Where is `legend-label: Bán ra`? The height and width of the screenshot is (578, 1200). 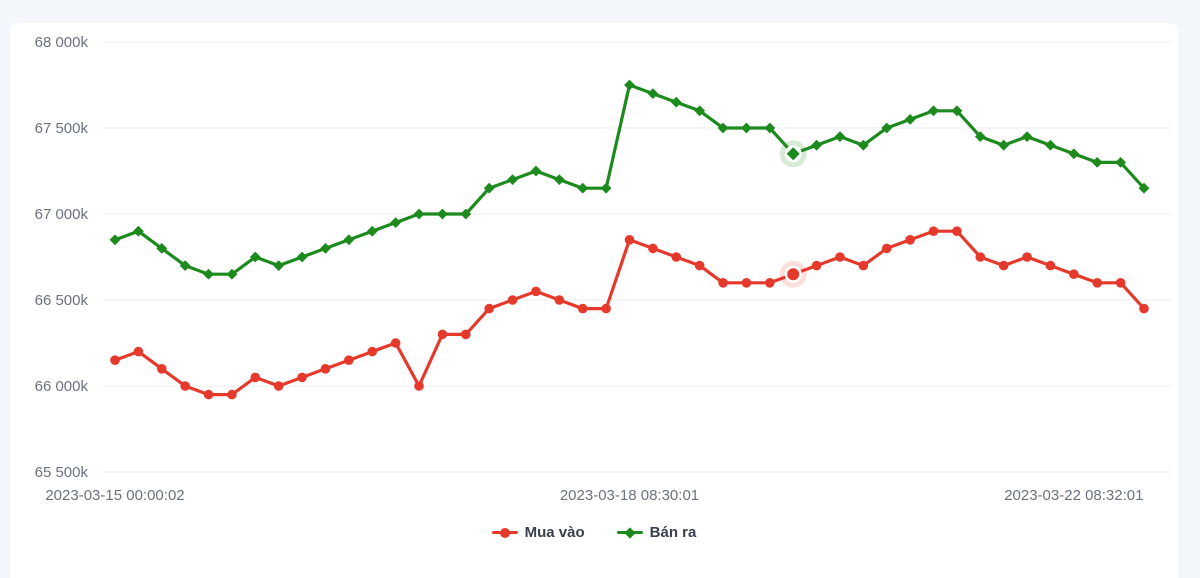
legend-label: Bán ra is located at coordinates (673, 532).